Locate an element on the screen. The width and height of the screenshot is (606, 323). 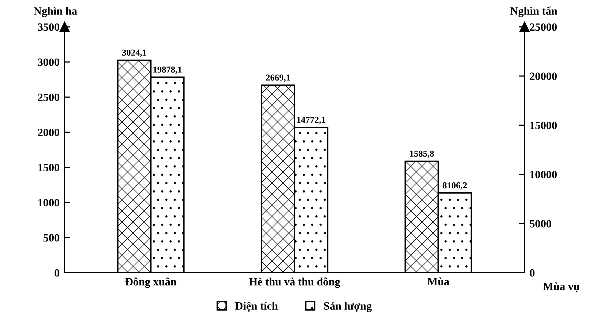
y-tick-label: 1500 is located at coordinates (49, 168).